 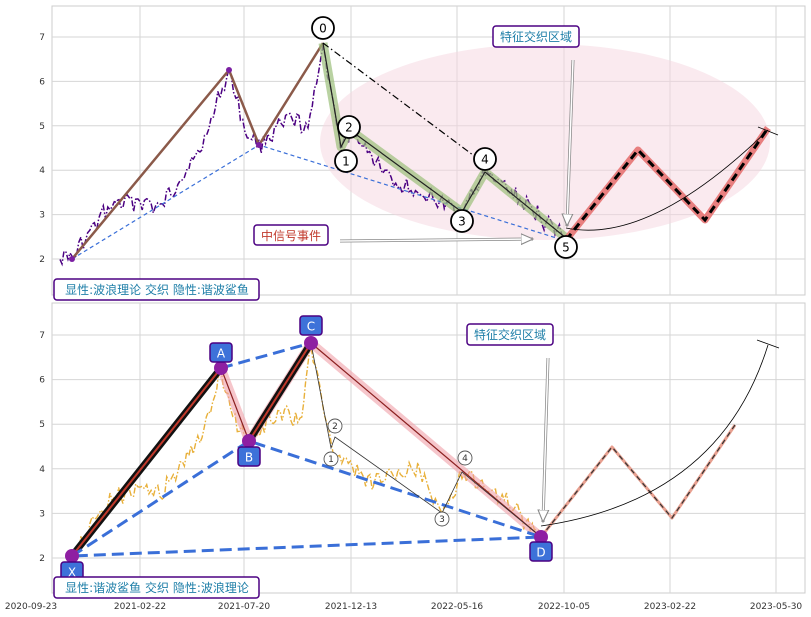 I want to click on top-projection-dashed, so click(x=667, y=184).